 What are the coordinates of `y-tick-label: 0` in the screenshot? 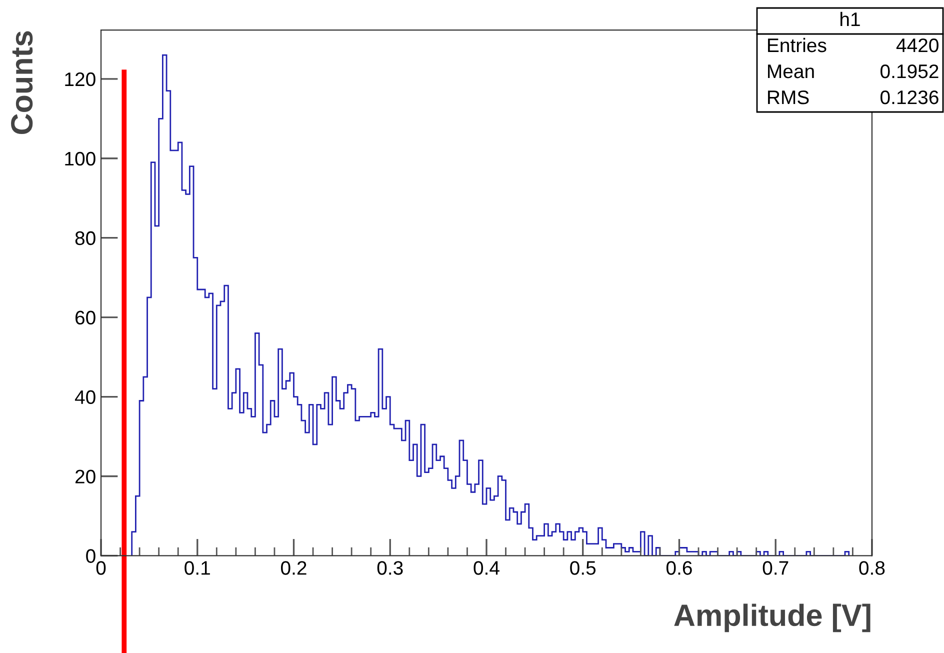 It's located at (91, 556).